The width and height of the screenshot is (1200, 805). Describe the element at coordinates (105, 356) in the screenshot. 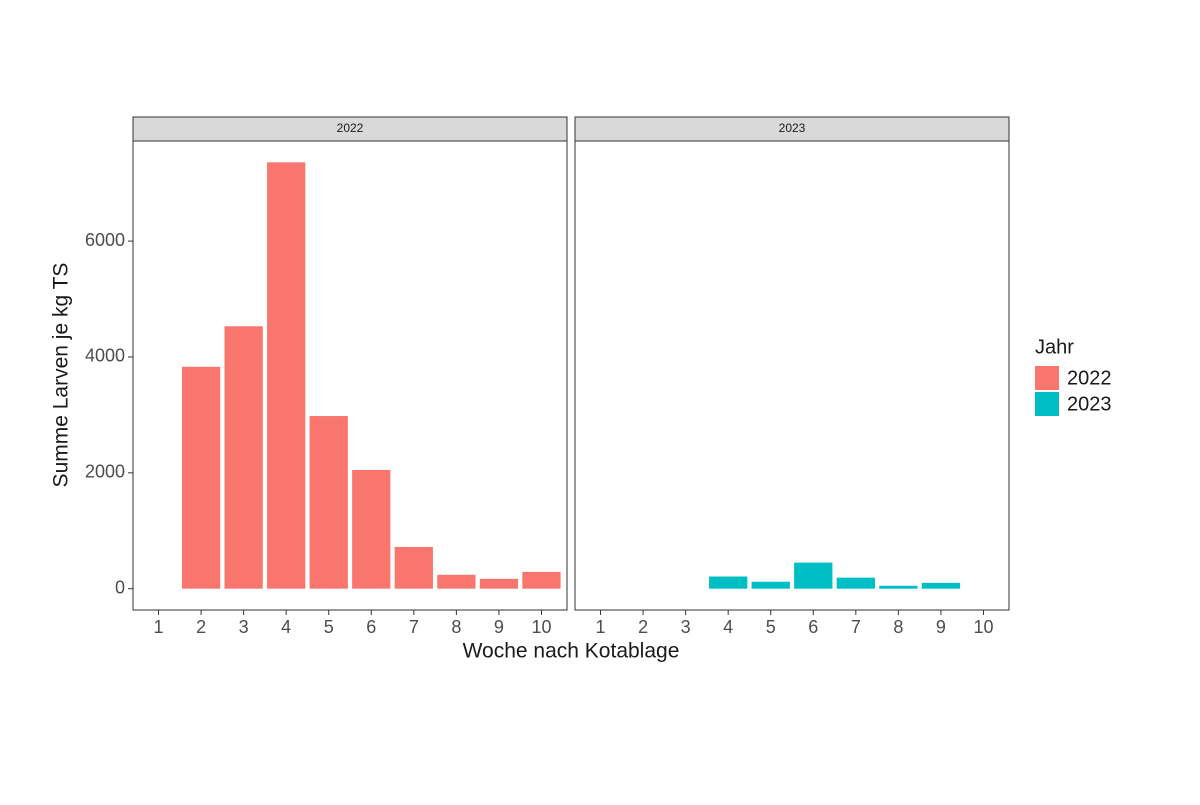

I see `y-tick-label: 4000` at that location.